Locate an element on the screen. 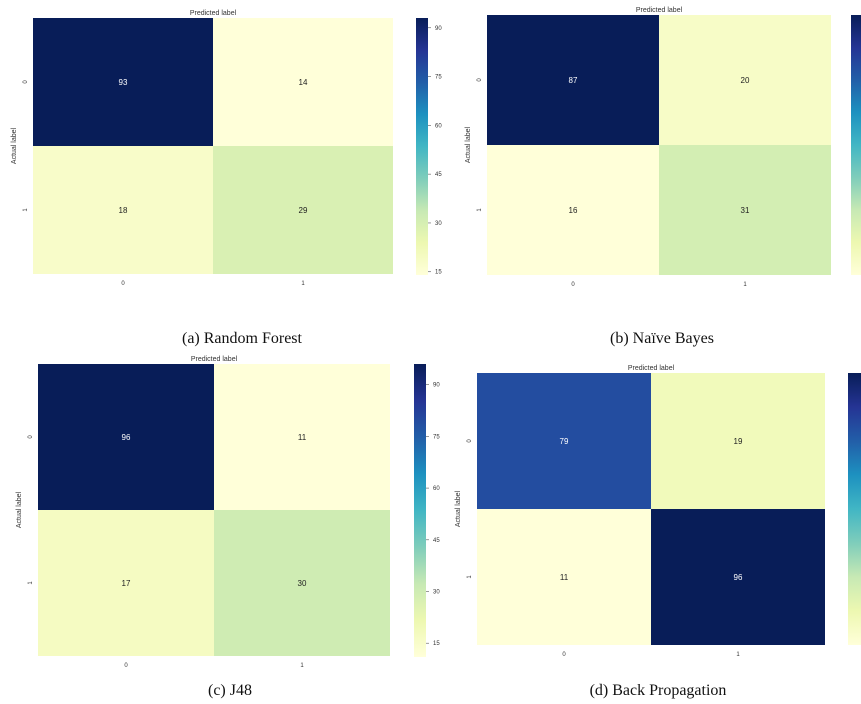  cell-value-label: 30 is located at coordinates (302, 583).